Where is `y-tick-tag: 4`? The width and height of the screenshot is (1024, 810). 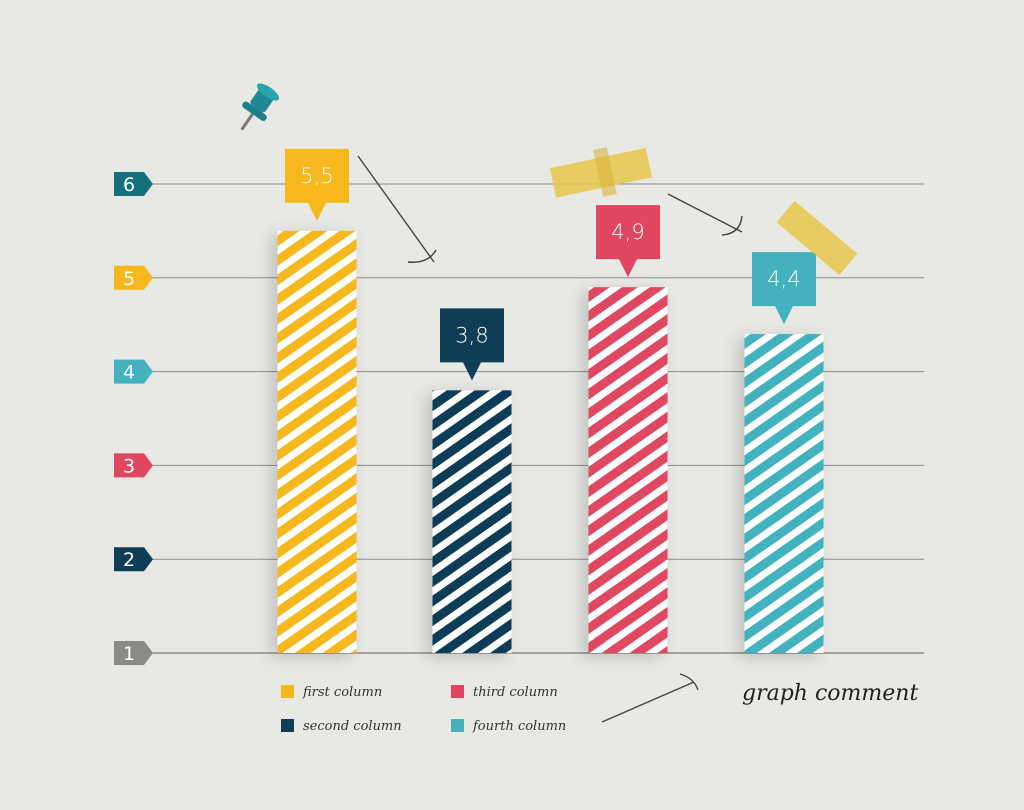
y-tick-tag: 4 is located at coordinates (133, 371).